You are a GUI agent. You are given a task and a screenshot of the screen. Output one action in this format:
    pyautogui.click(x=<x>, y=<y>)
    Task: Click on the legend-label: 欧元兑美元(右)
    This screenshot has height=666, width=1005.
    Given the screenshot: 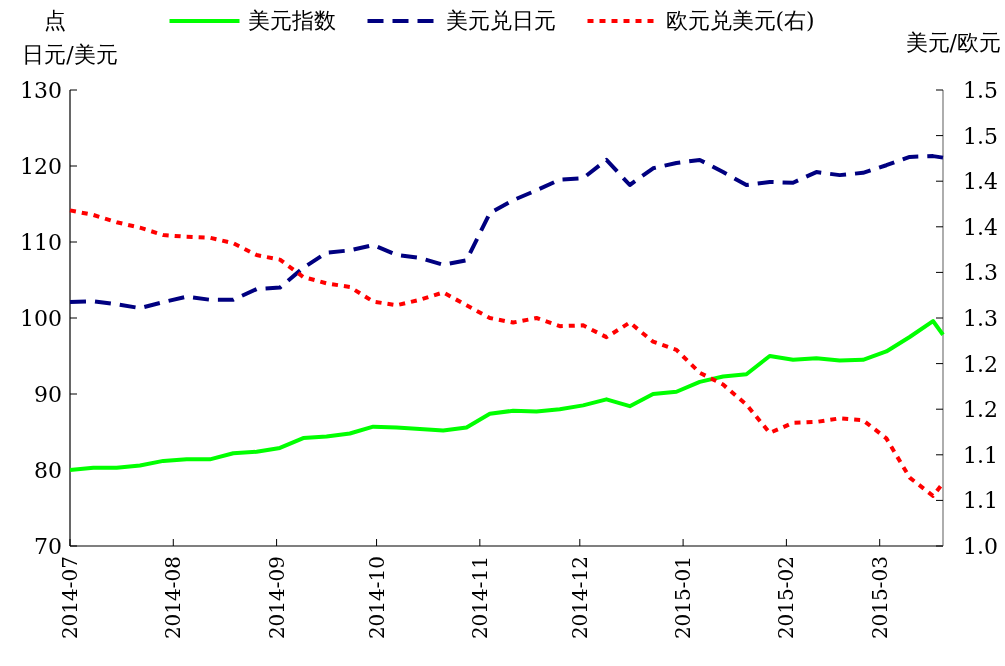 What is the action you would take?
    pyautogui.click(x=740, y=20)
    